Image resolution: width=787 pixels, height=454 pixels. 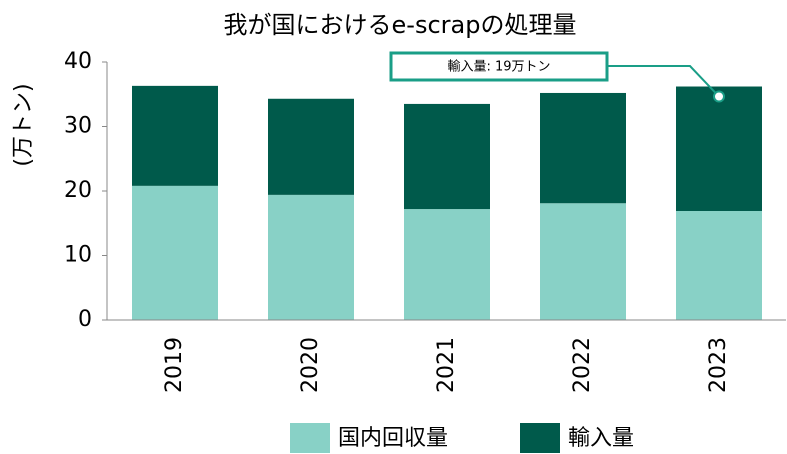 I want to click on annotation-box, so click(x=499, y=66).